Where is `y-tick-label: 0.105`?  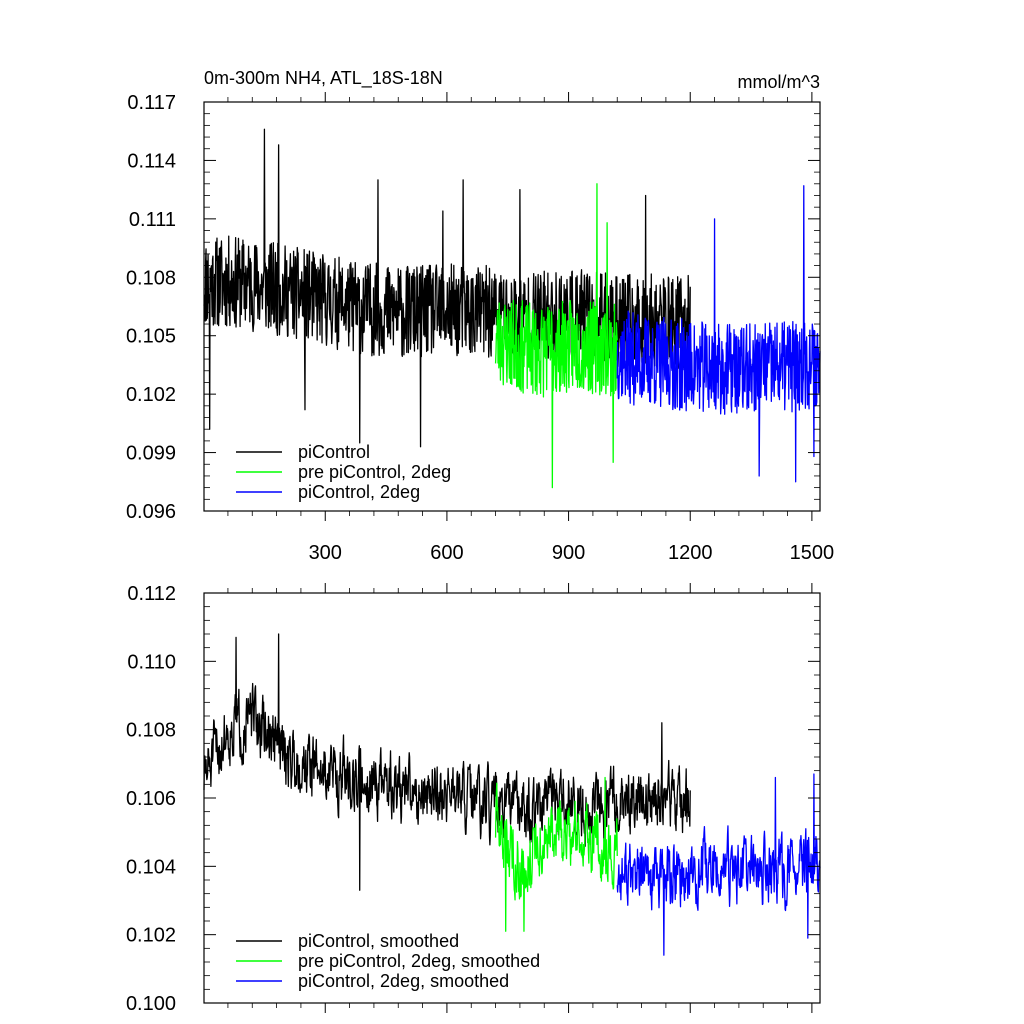 y-tick-label: 0.105 is located at coordinates (151, 337).